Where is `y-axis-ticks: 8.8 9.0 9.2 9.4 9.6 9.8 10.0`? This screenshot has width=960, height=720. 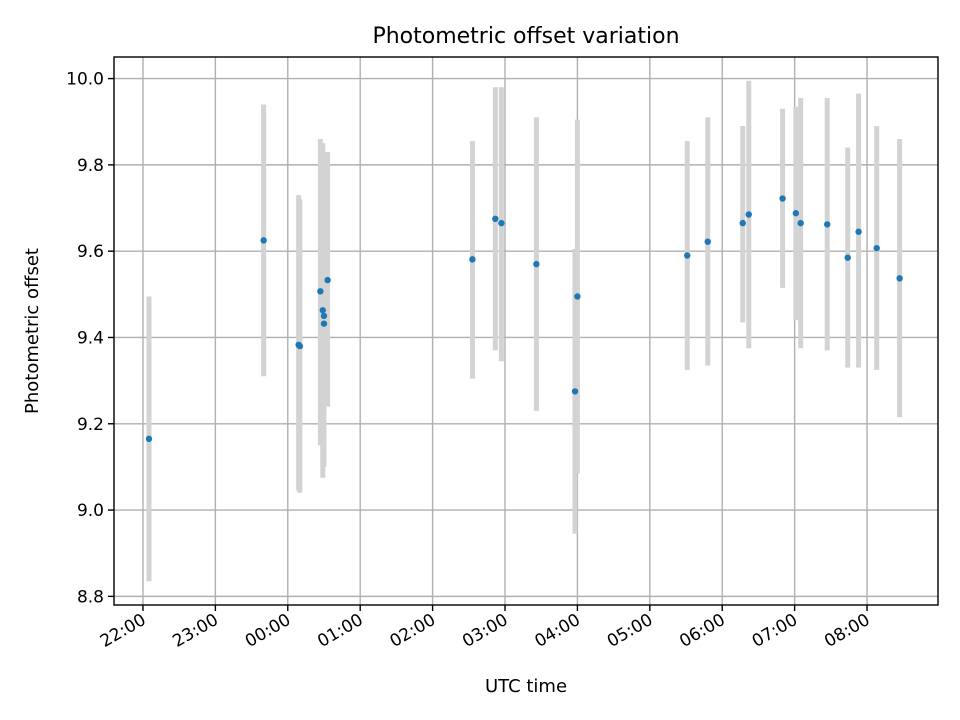
y-axis-ticks: 8.8 9.0 9.2 9.4 9.6 9.8 10.0 is located at coordinates (90, 338).